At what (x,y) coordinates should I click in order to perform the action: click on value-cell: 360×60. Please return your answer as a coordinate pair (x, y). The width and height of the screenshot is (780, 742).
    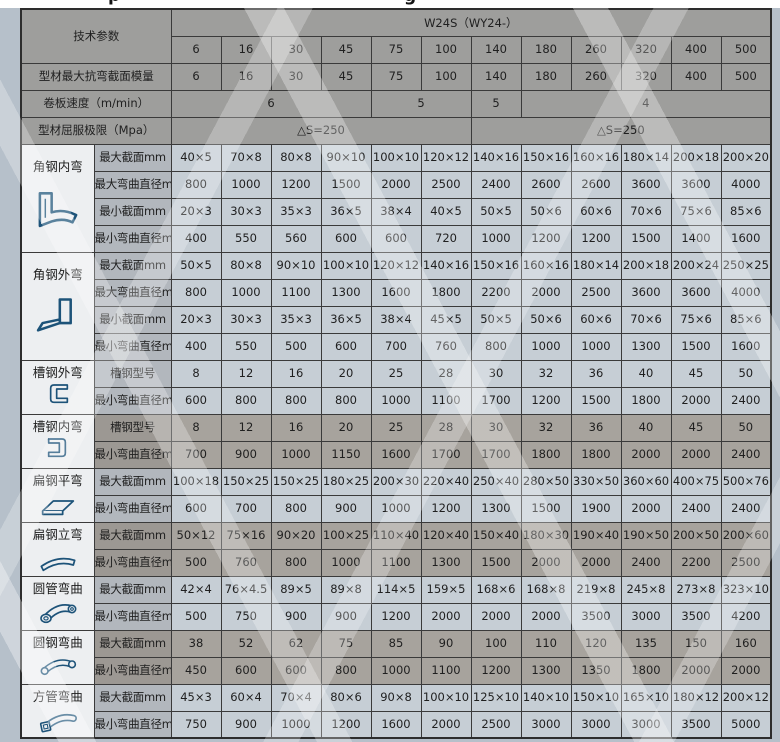
    Looking at the image, I should click on (646, 481).